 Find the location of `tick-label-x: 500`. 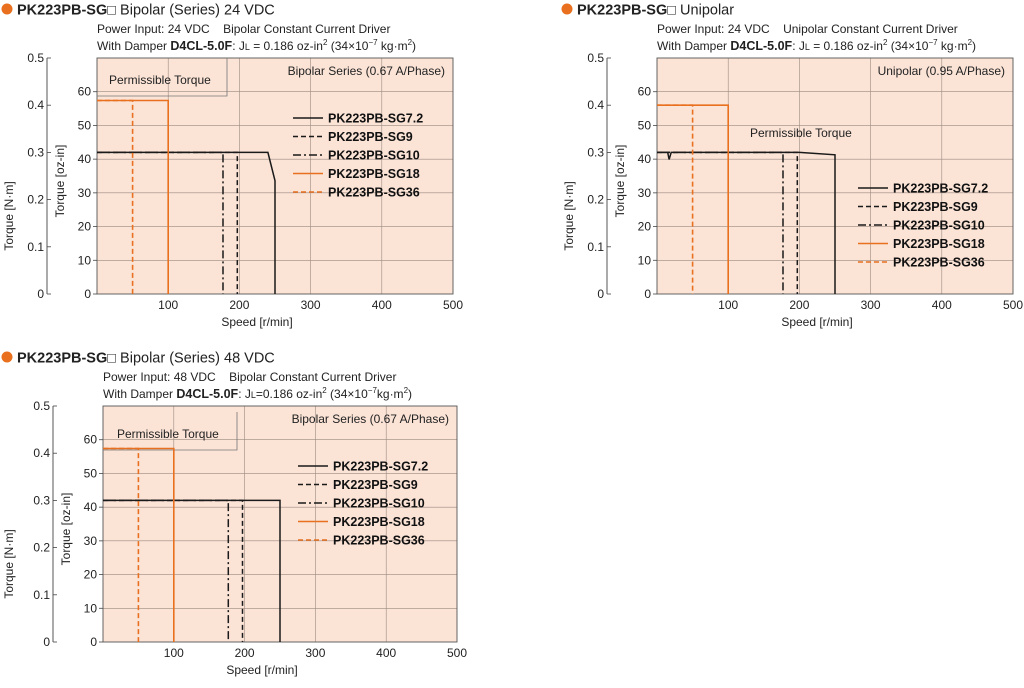

tick-label-x: 500 is located at coordinates (453, 305).